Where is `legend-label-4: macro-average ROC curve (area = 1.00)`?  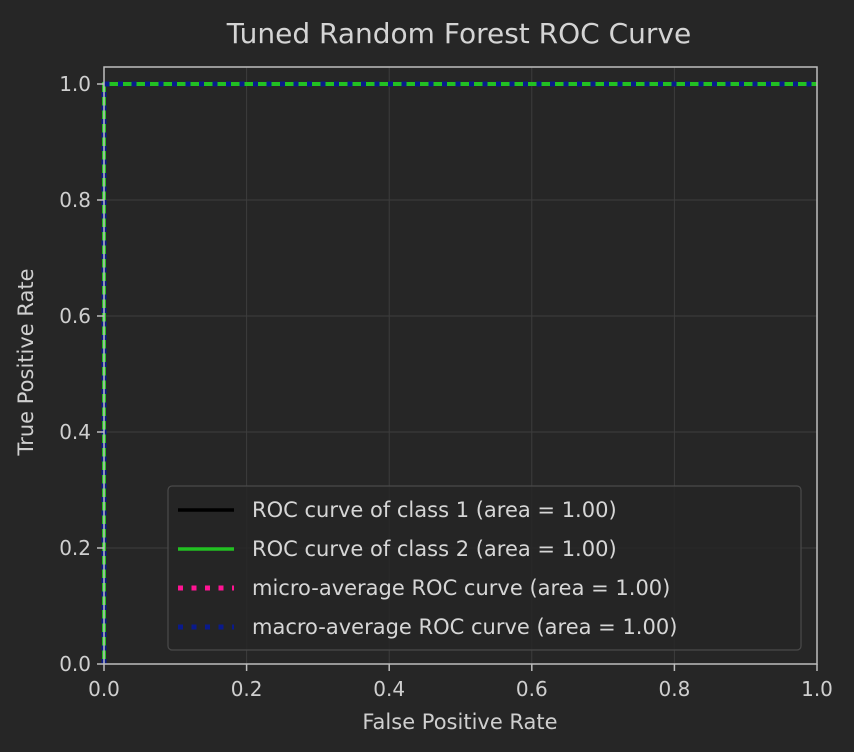
legend-label-4: macro-average ROC curve (area = 1.00) is located at coordinates (464, 627).